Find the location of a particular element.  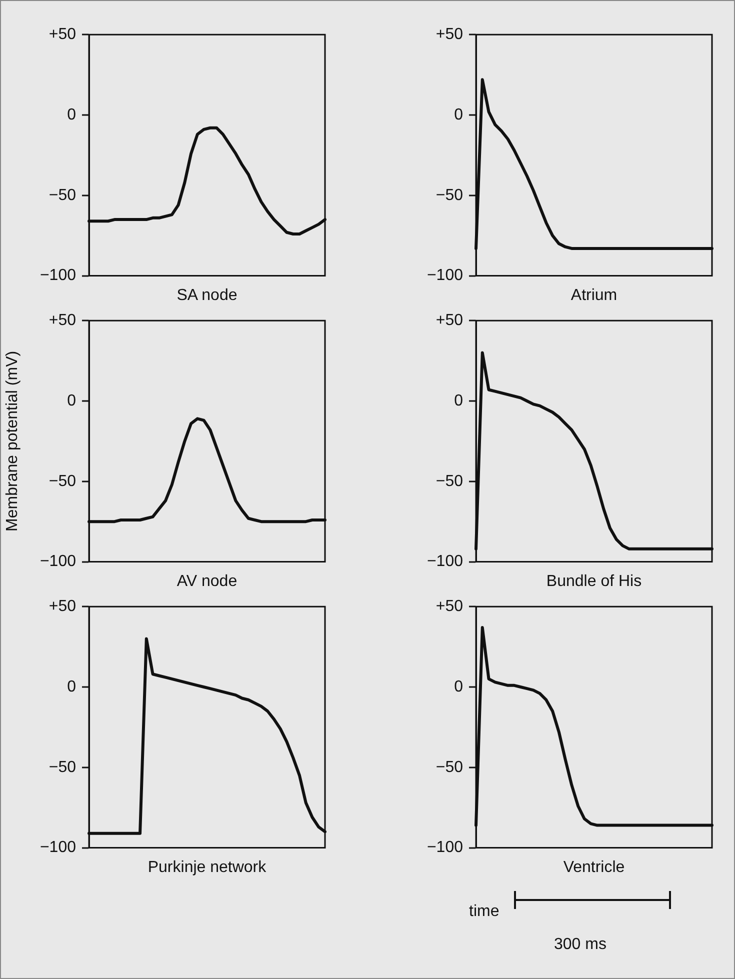

y-axis-title: Membrane potential (mV) is located at coordinates (13, 441).